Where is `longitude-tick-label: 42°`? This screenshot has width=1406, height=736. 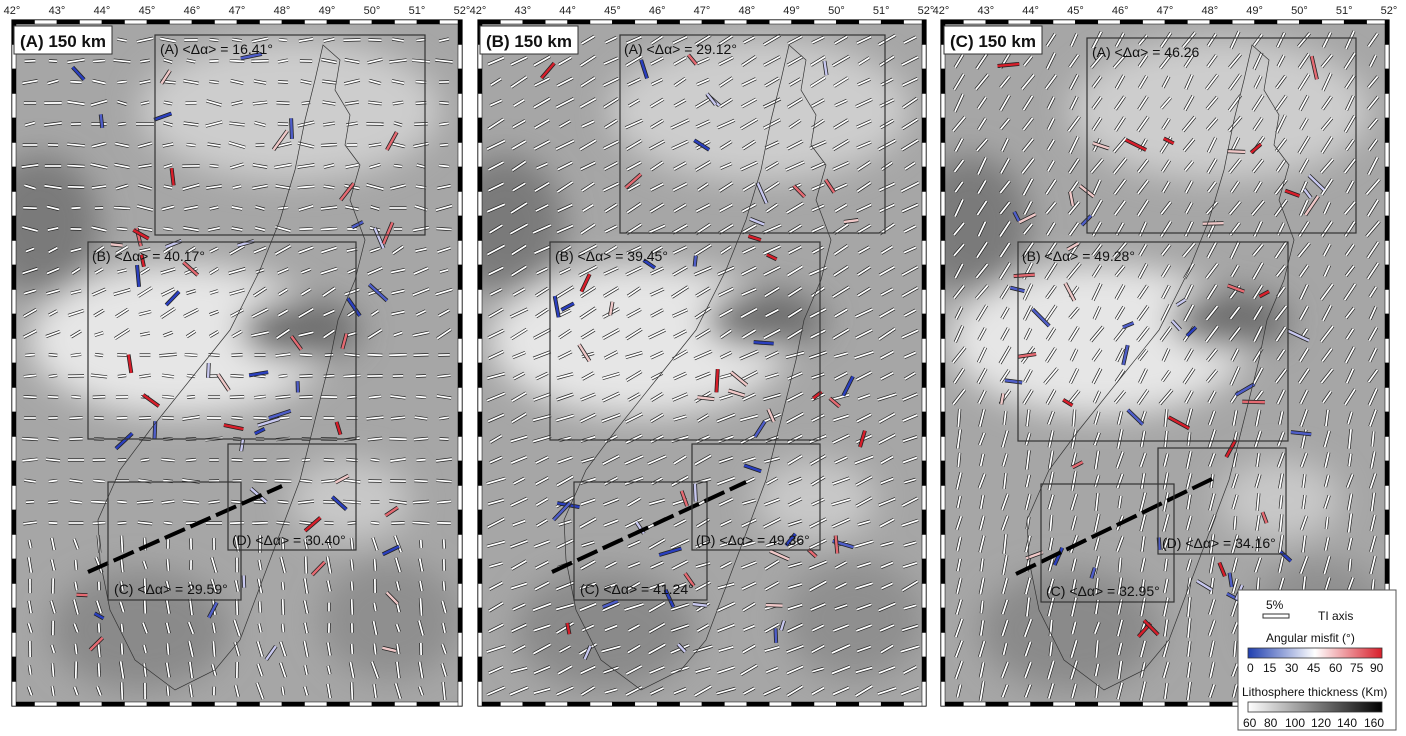 longitude-tick-label: 42° is located at coordinates (478, 11).